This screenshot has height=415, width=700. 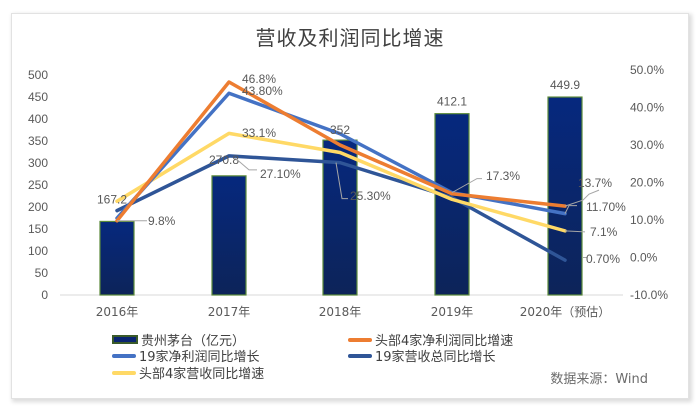 What do you see at coordinates (38, 119) in the screenshot?
I see `left-axis-tick: 400` at bounding box center [38, 119].